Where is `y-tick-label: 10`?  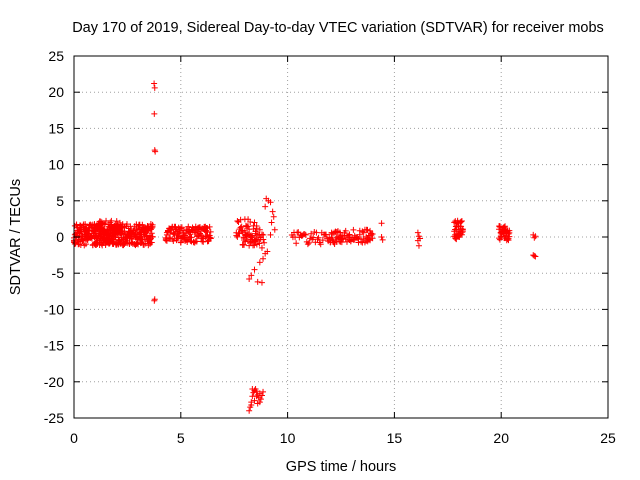 y-tick-label: 10 is located at coordinates (56, 165).